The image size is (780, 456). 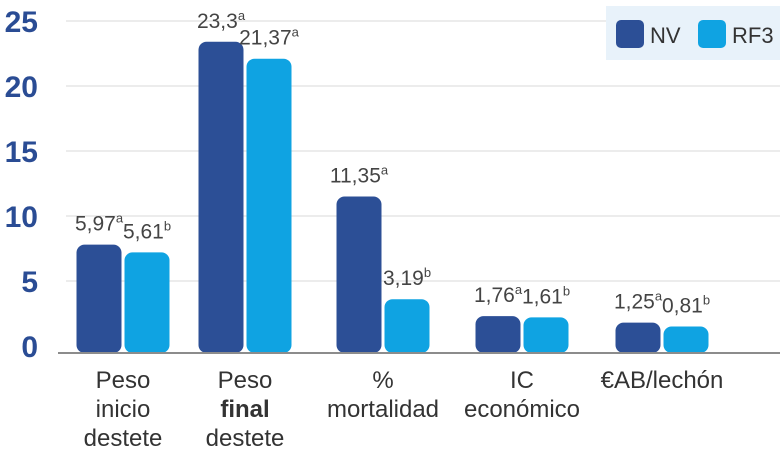 I want to click on data-label-nv: 1,76a, so click(x=498, y=294).